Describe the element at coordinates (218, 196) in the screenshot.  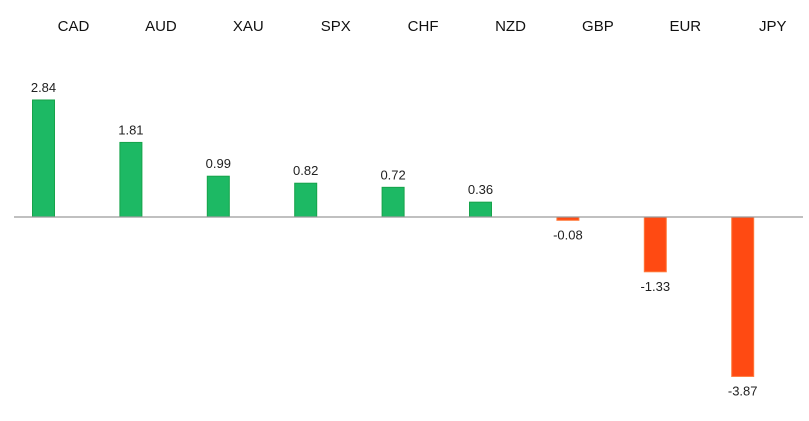
I see `bar-xau` at that location.